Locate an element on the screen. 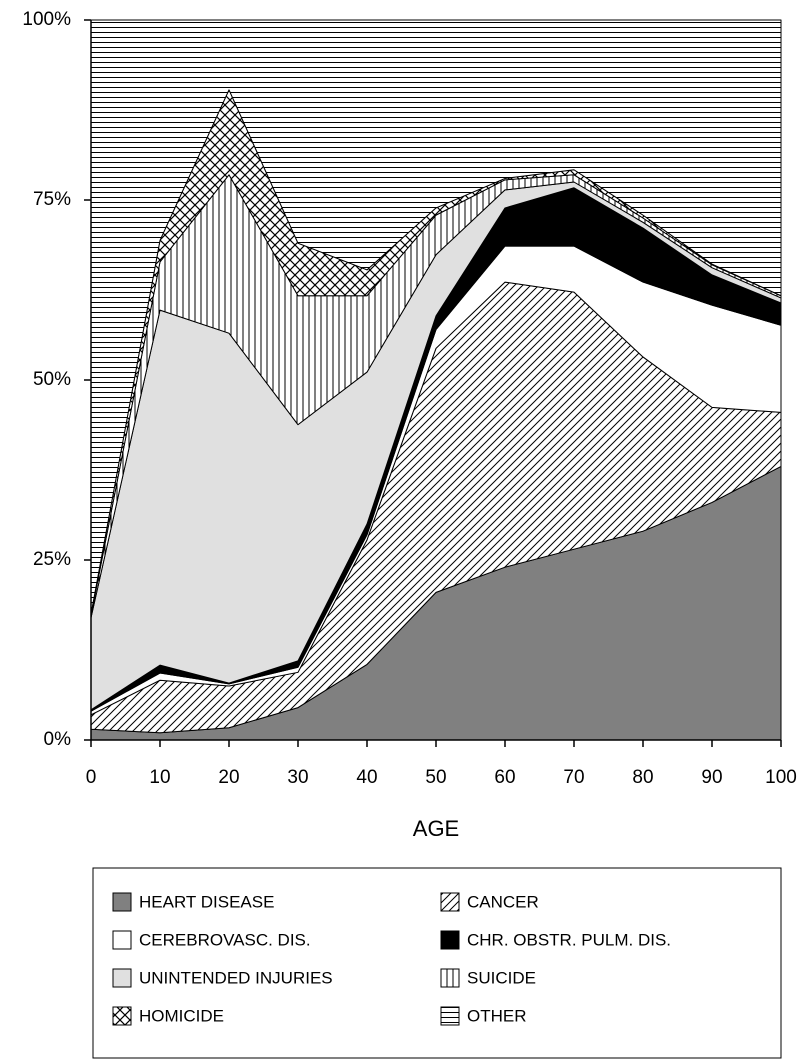  legend-label: SUICIDE is located at coordinates (501, 977).